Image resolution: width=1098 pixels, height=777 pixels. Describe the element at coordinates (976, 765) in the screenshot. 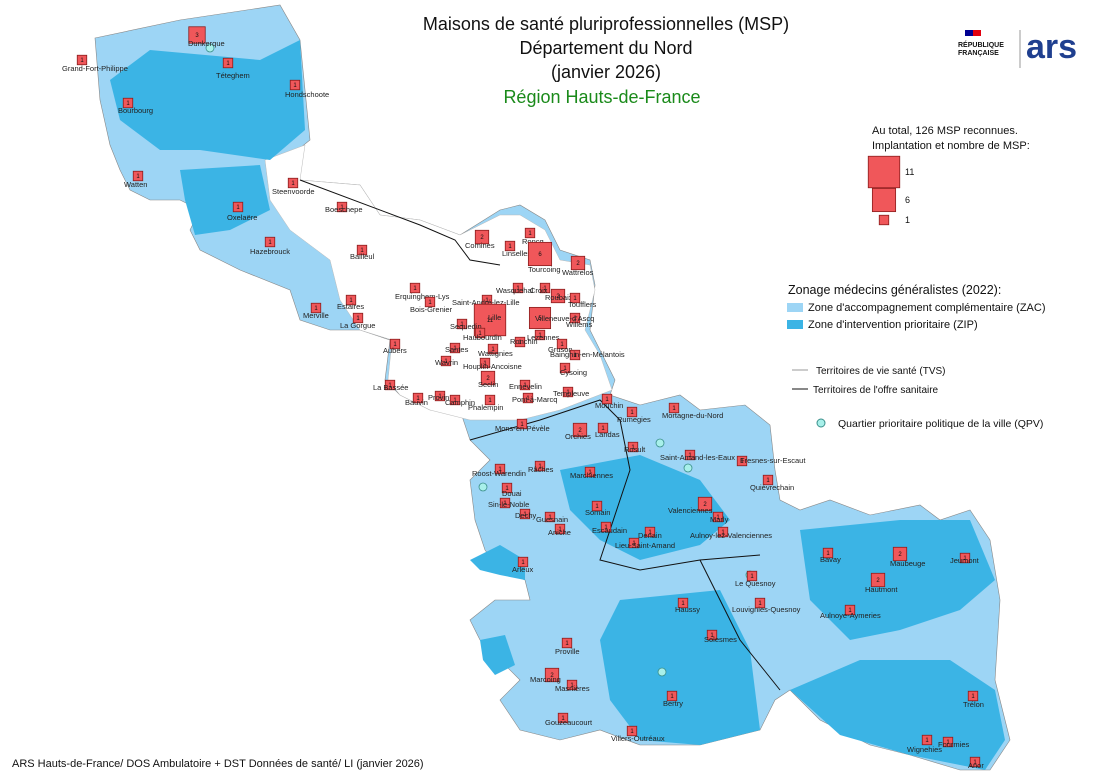

I see `place-label: Anor` at that location.